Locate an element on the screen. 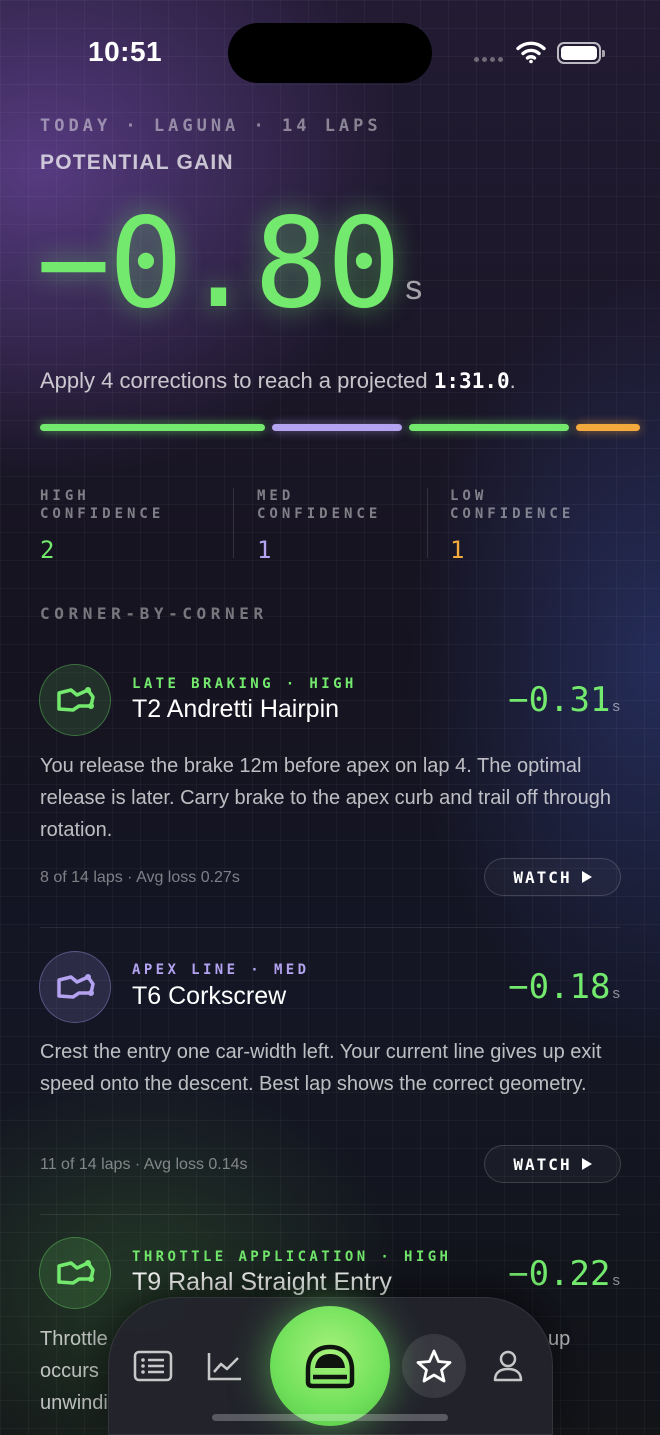 This screenshot has width=660, height=1435. star-icon is located at coordinates (434, 1366).